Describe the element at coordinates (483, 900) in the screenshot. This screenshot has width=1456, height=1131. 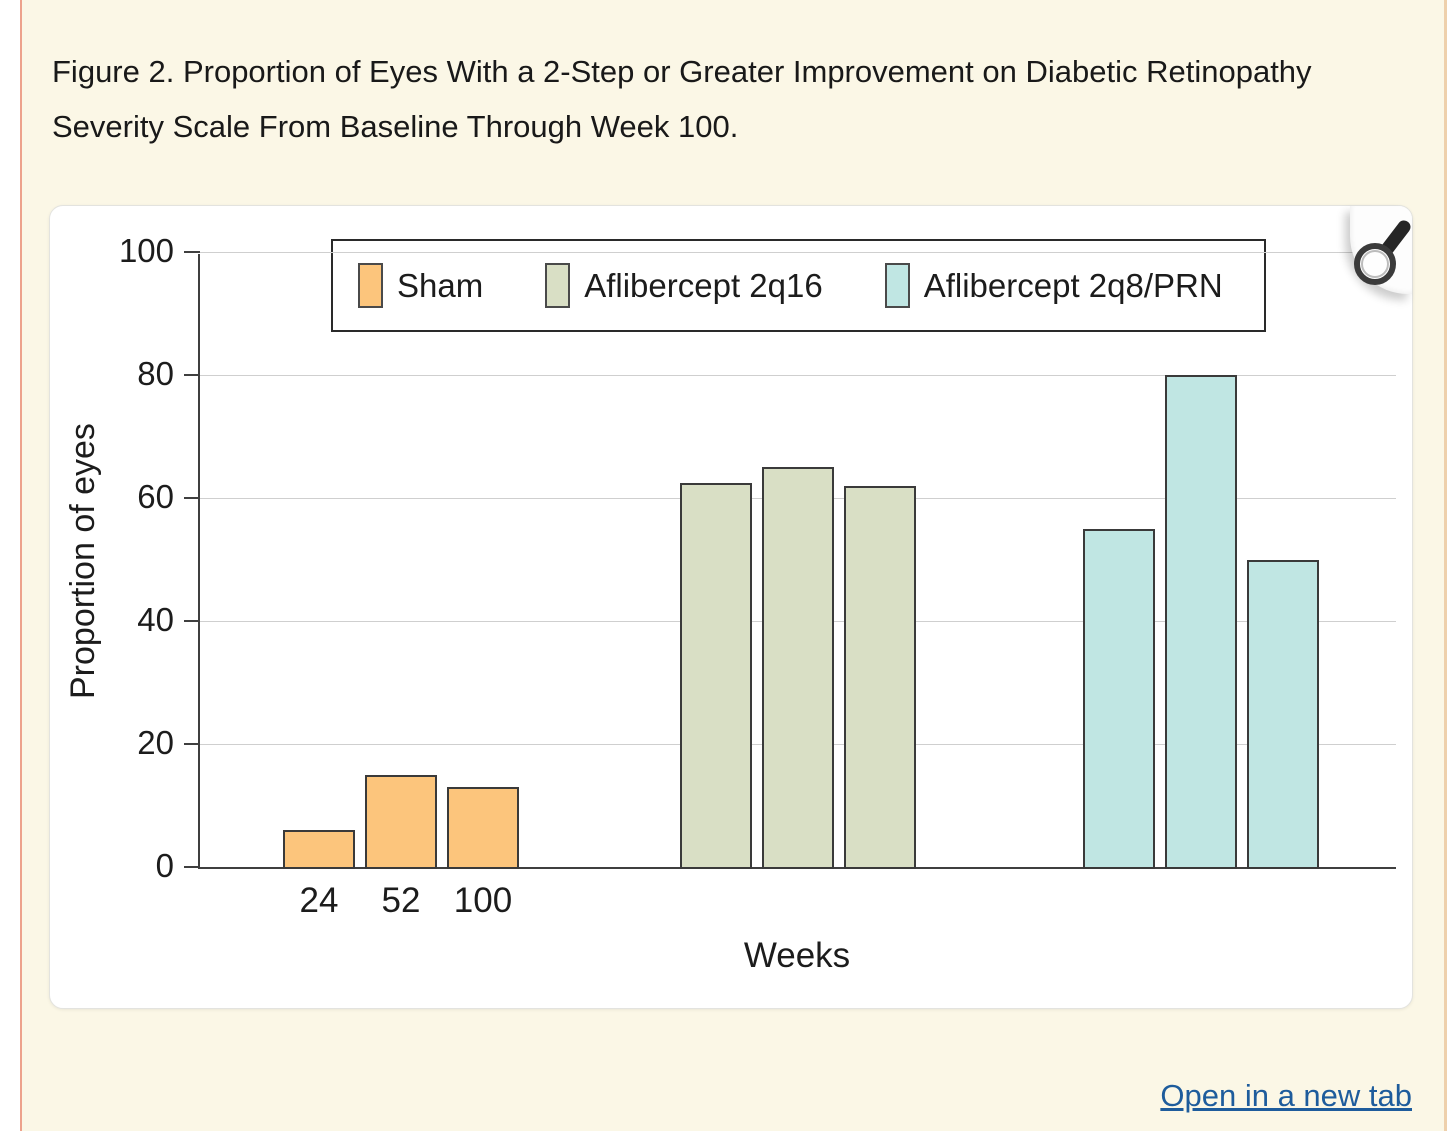
I see `x-tick-label-100: 100` at that location.